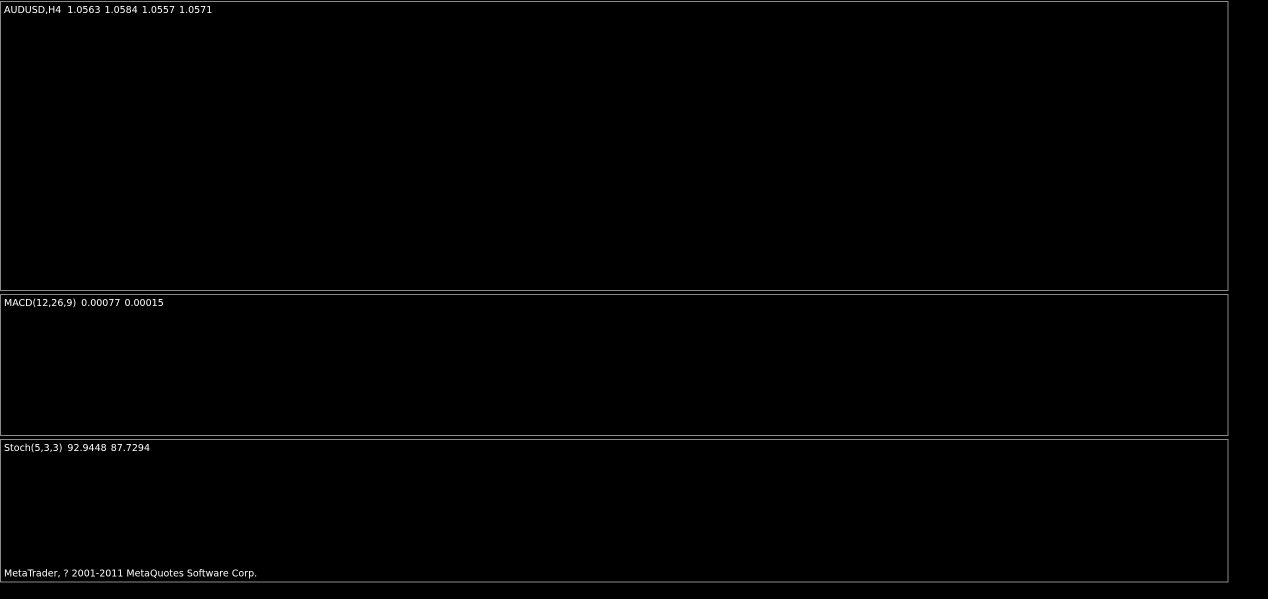 Image resolution: width=1268 pixels, height=599 pixels. I want to click on low-value: 1.0557, so click(158, 10).